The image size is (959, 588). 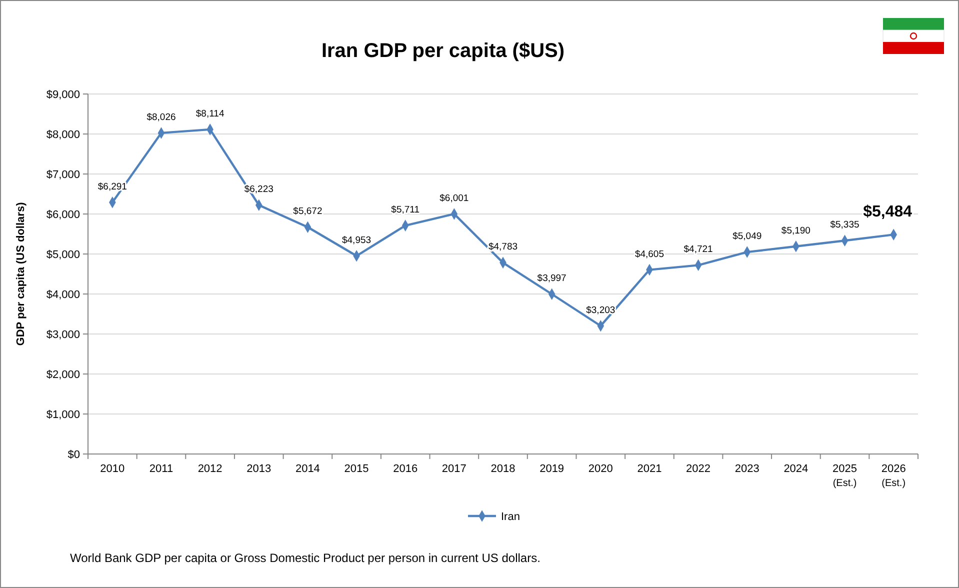 I want to click on text: $4,783, so click(x=503, y=247).